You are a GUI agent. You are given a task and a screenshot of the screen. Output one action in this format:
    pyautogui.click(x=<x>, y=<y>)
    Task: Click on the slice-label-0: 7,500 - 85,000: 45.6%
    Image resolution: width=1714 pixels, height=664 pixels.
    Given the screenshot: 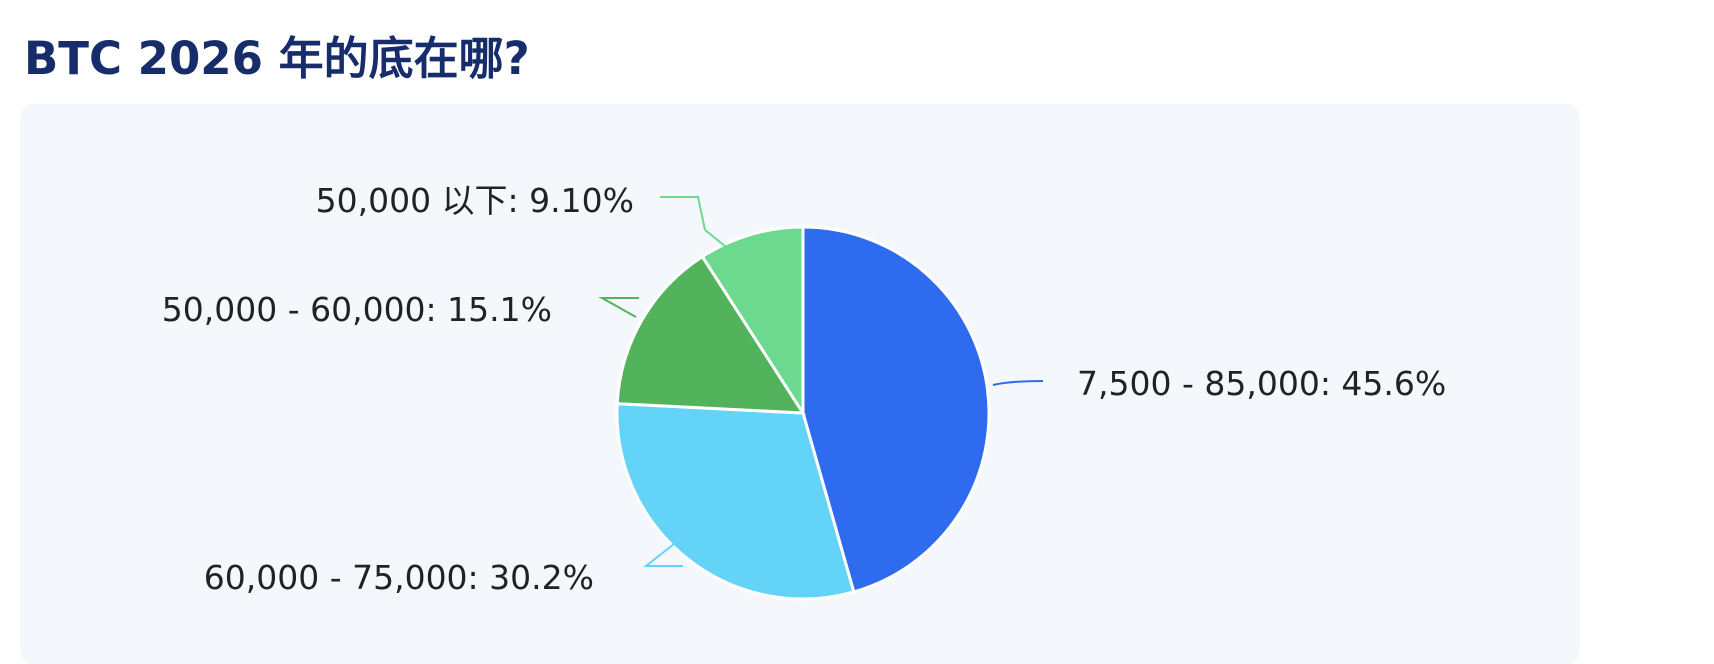 What is the action you would take?
    pyautogui.click(x=1261, y=383)
    